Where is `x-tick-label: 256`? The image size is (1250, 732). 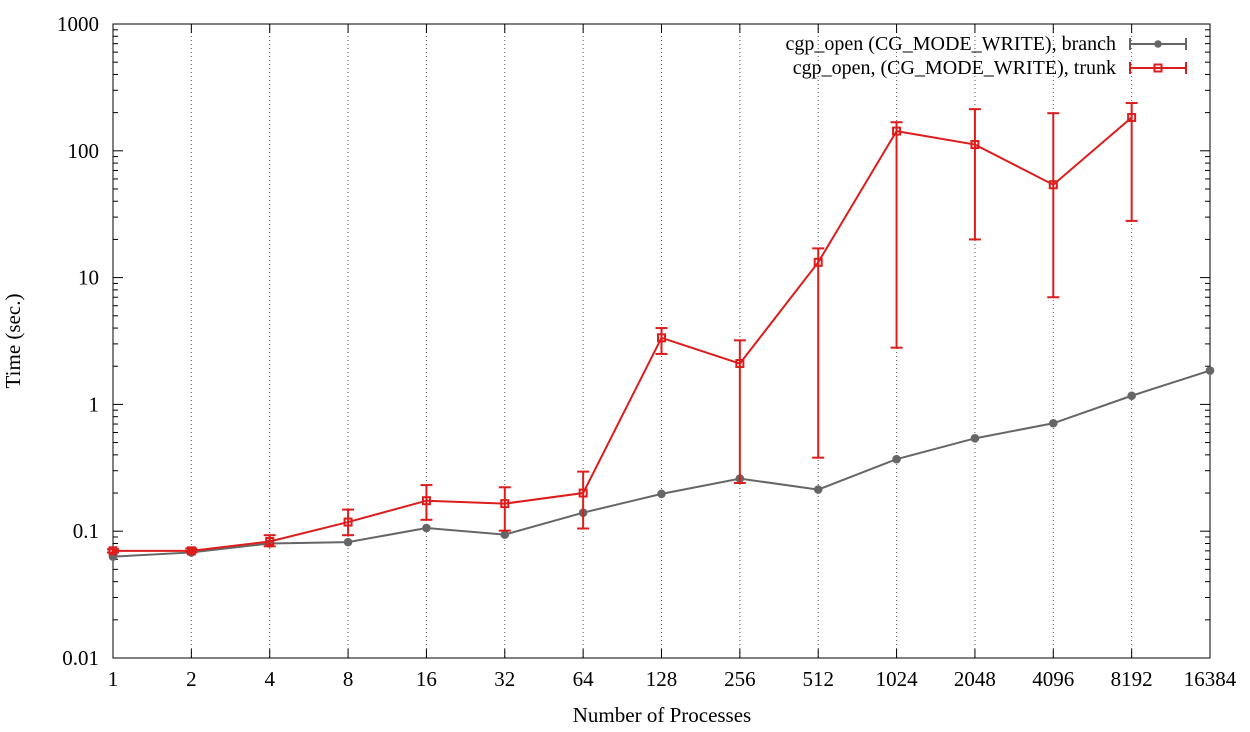 x-tick-label: 256 is located at coordinates (740, 679).